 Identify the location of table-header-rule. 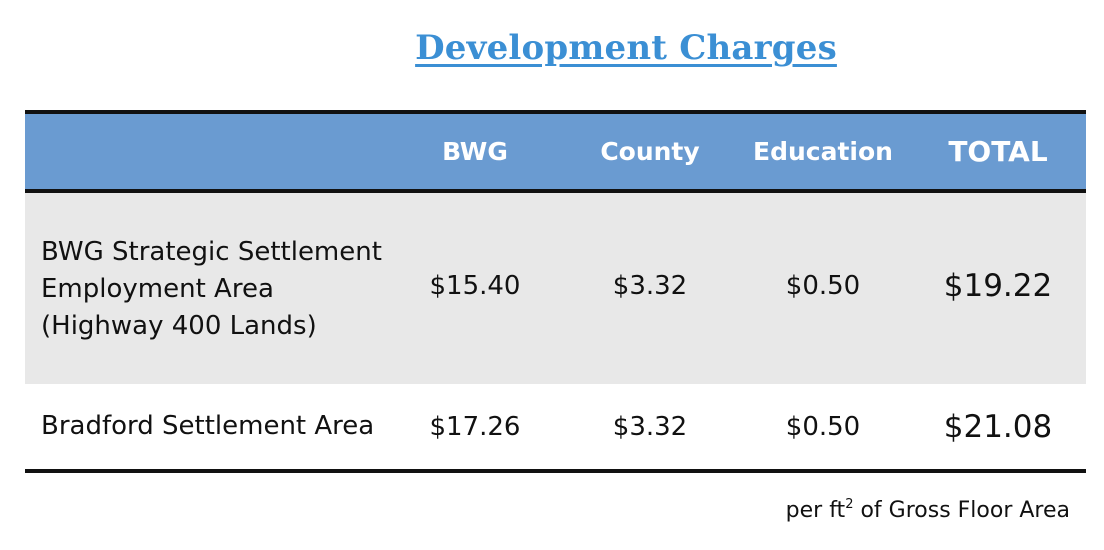
(555, 191).